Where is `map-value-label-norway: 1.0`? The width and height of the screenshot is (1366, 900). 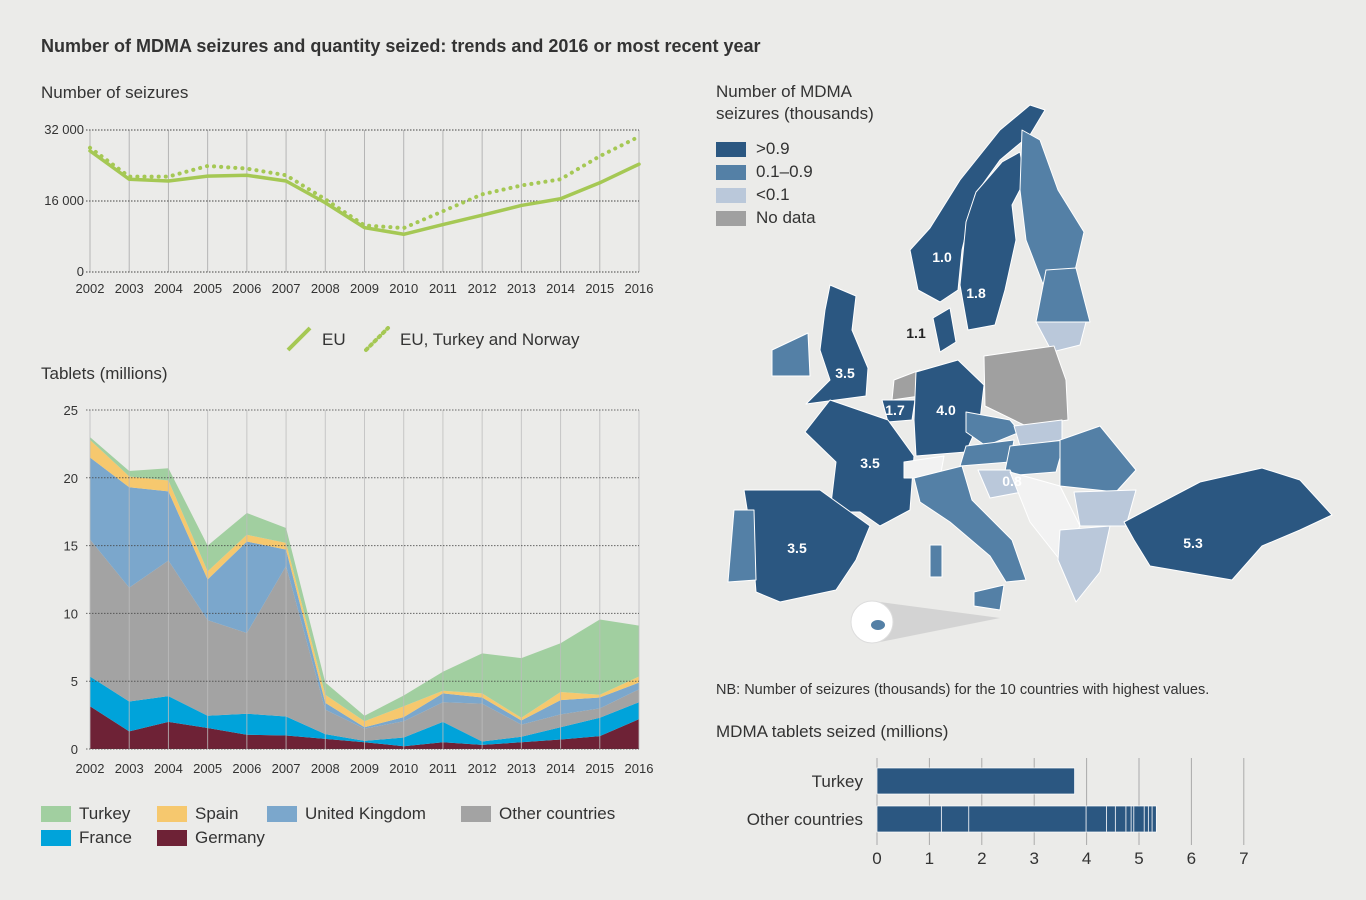
map-value-label-norway: 1.0 is located at coordinates (942, 257).